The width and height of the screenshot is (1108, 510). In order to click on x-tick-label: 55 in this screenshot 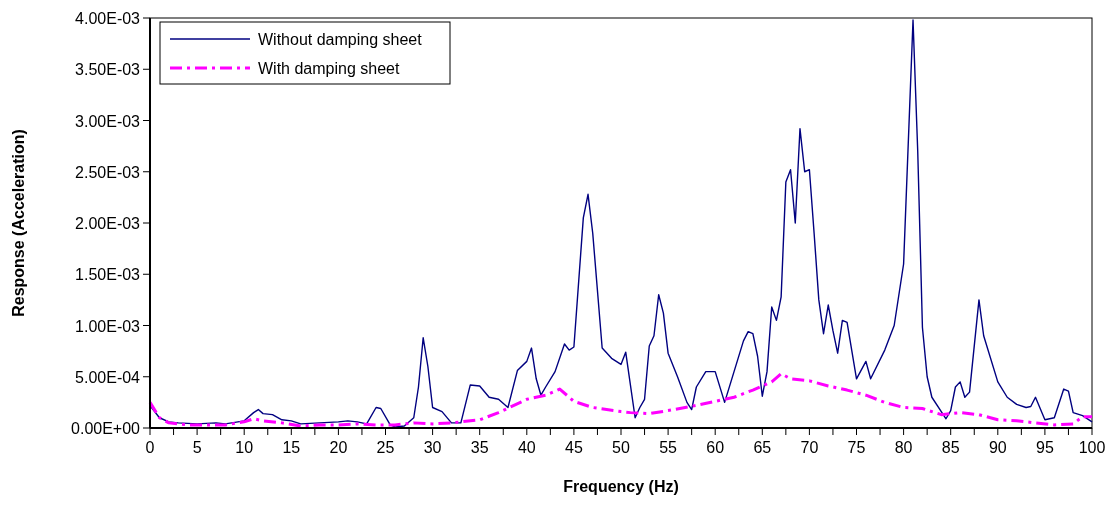, I will do `click(668, 447)`.